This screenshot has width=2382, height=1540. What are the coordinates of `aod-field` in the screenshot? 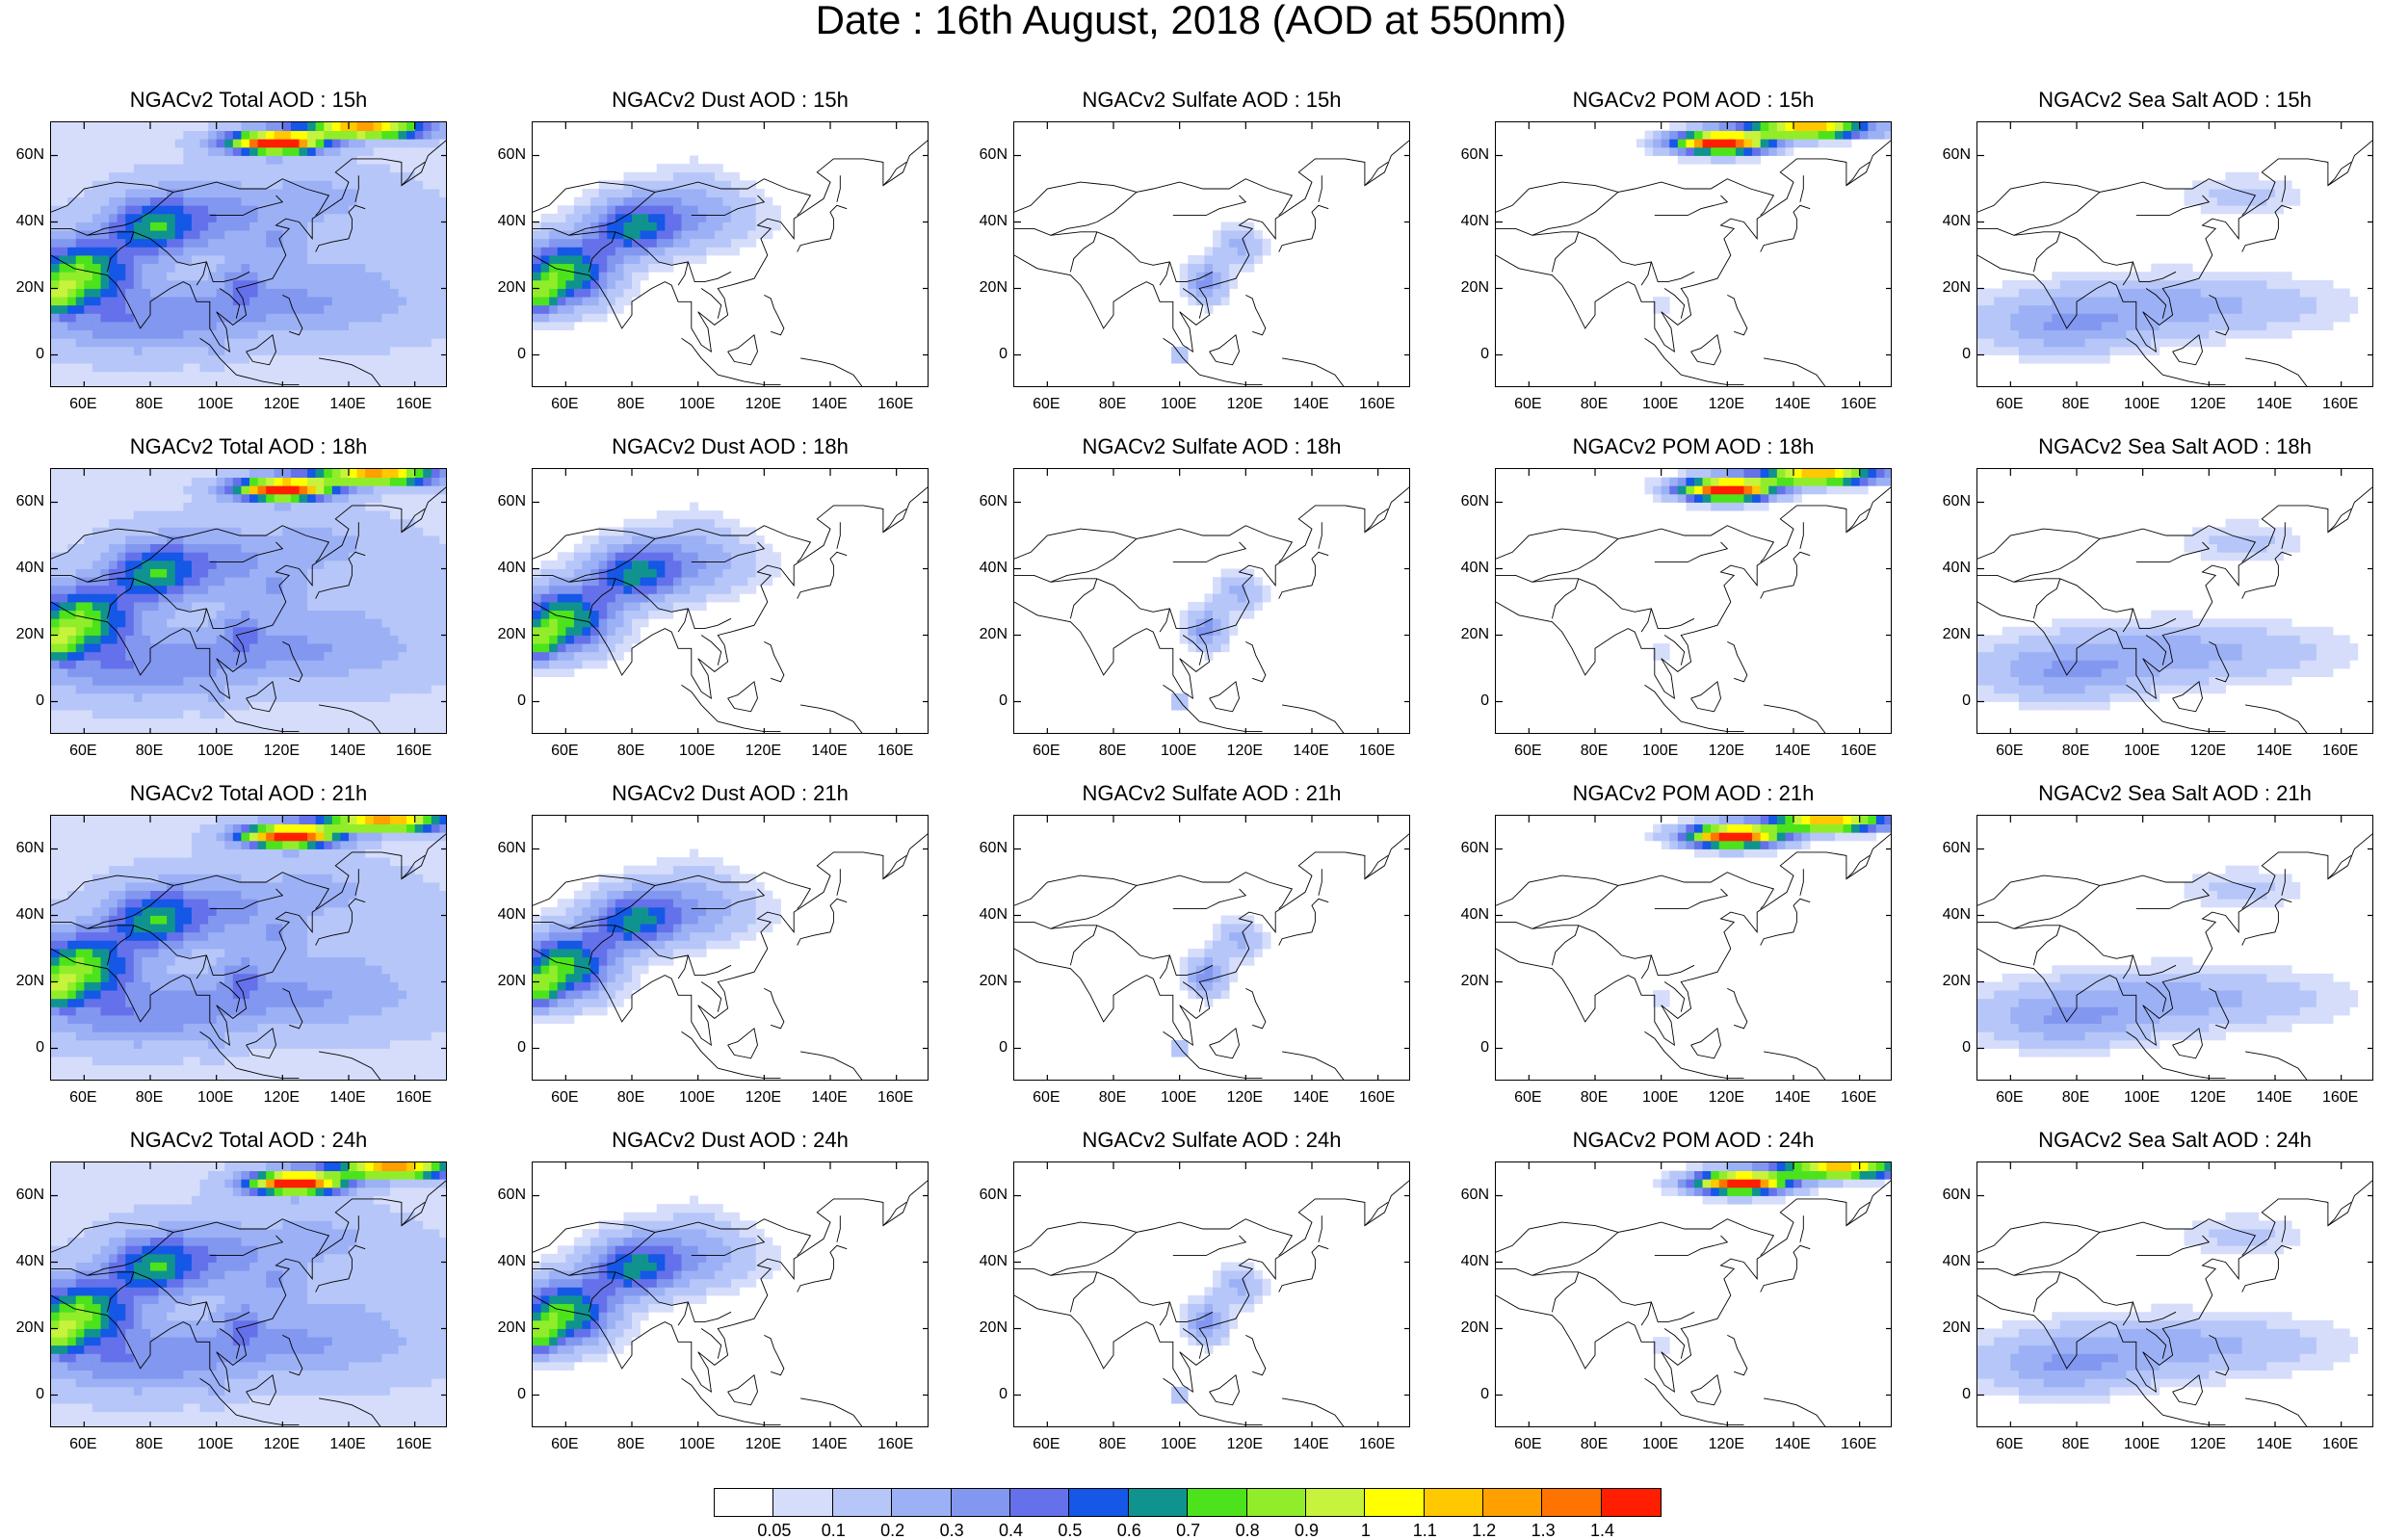 It's located at (1221, 640).